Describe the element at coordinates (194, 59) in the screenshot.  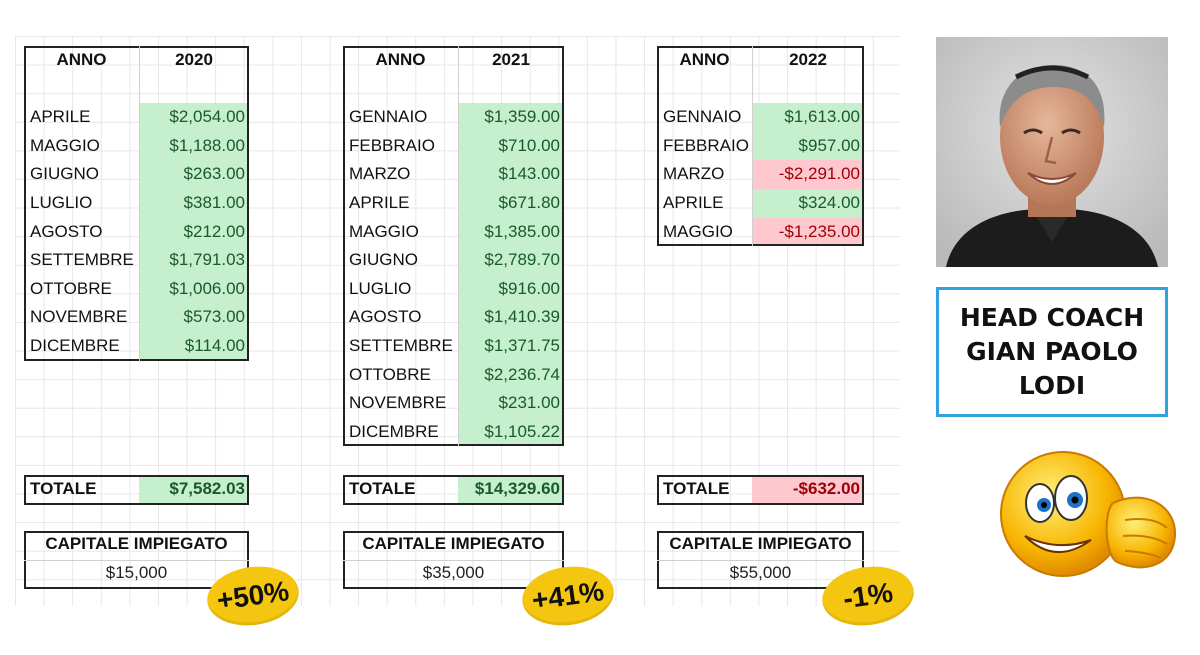
I see `col-header-year: 2020` at that location.